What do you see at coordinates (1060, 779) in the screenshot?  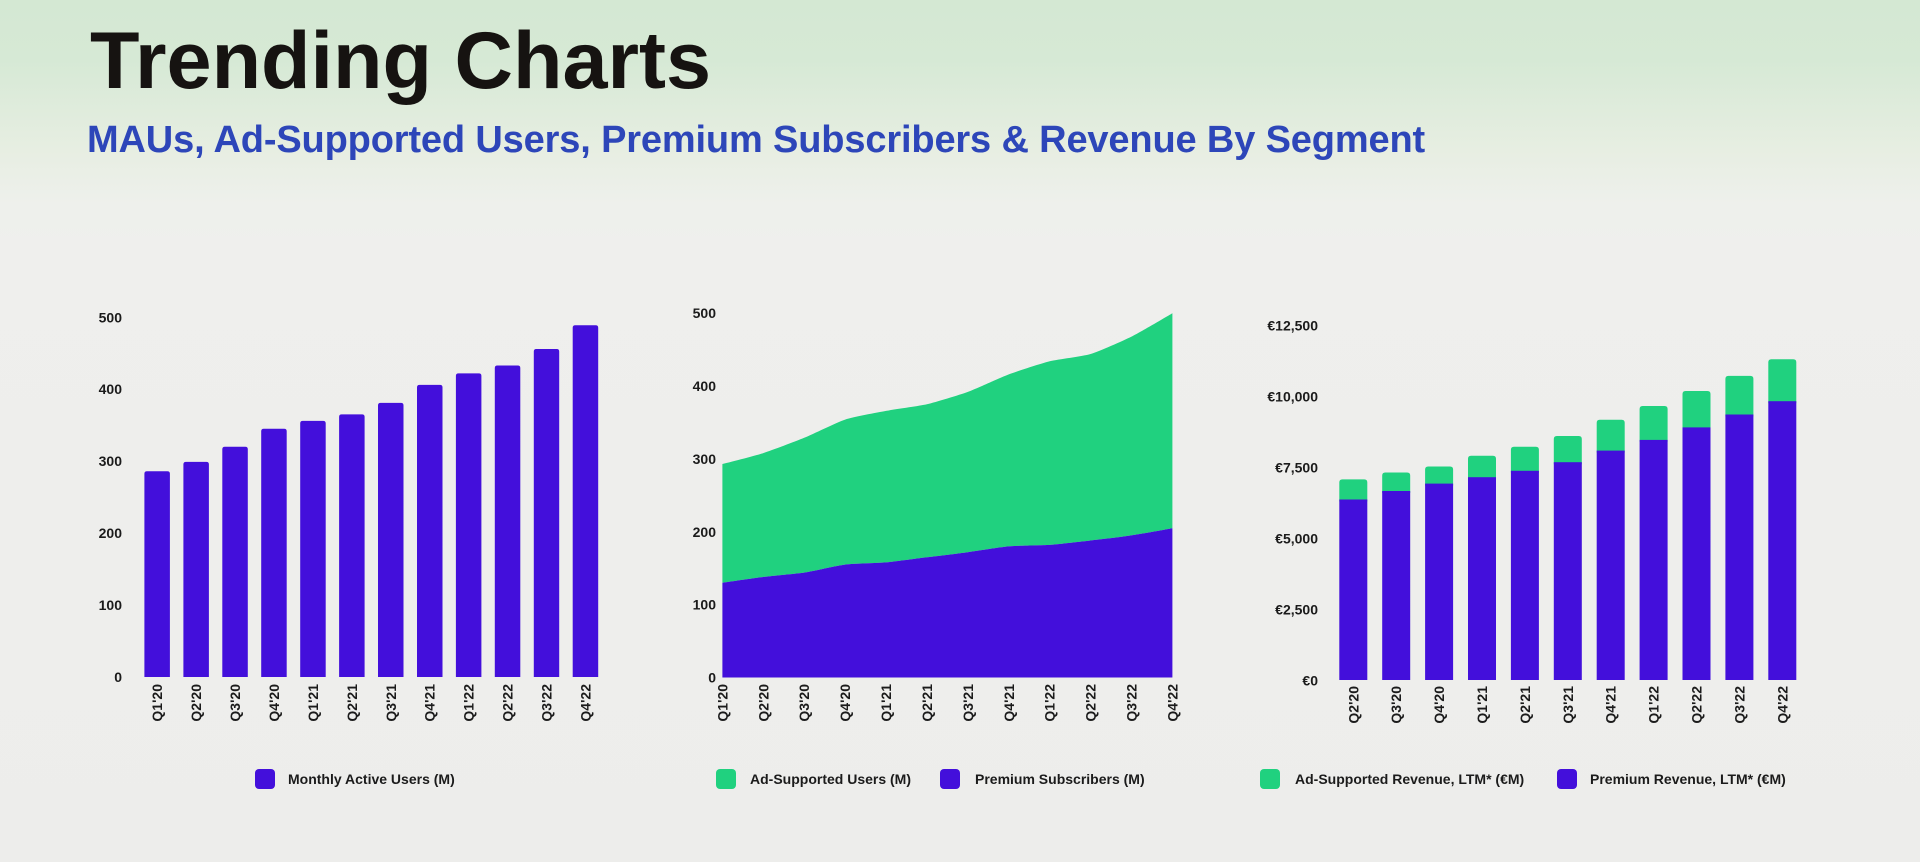 I see `svg-text: Premium Subscribers (M)` at bounding box center [1060, 779].